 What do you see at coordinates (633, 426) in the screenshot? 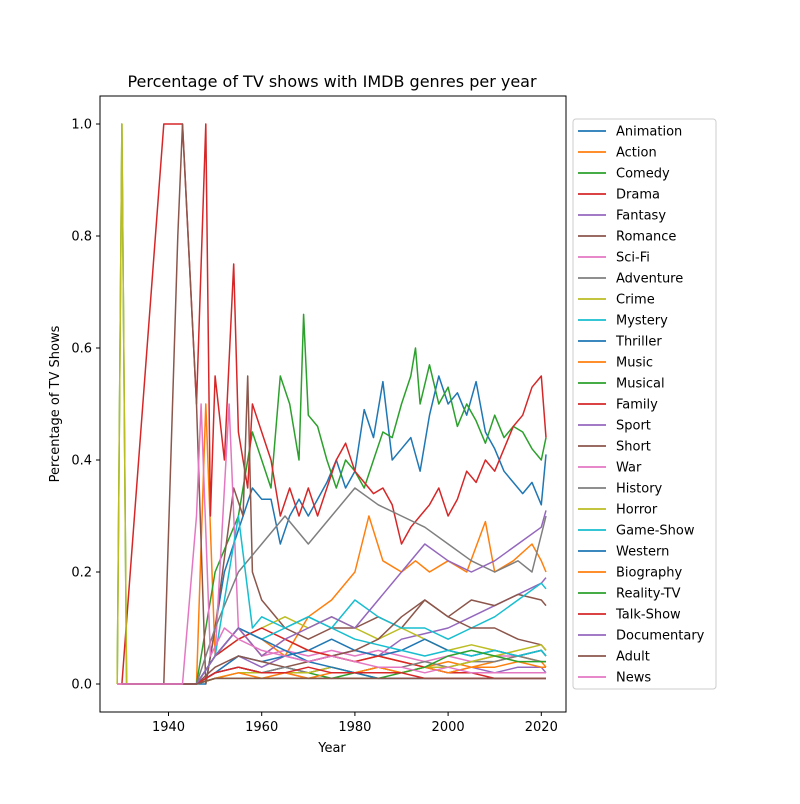
I see `legend-label: Sport` at bounding box center [633, 426].